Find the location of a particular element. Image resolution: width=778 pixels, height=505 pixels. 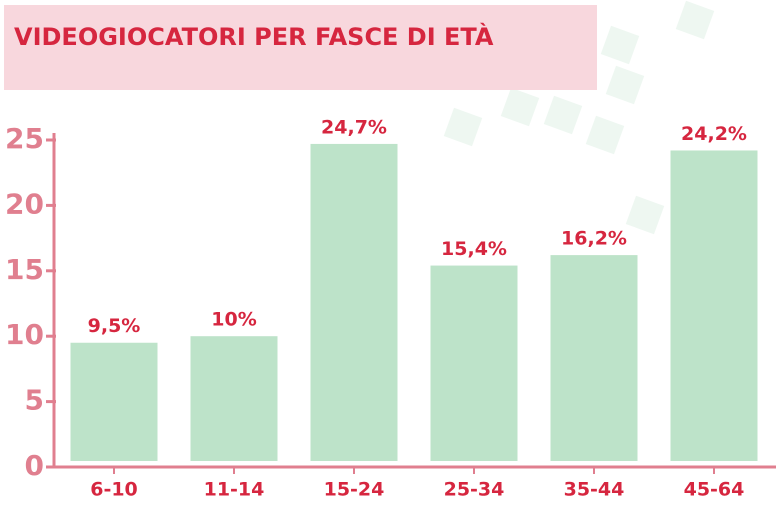

x-tick-label: 15-24 is located at coordinates (354, 490).